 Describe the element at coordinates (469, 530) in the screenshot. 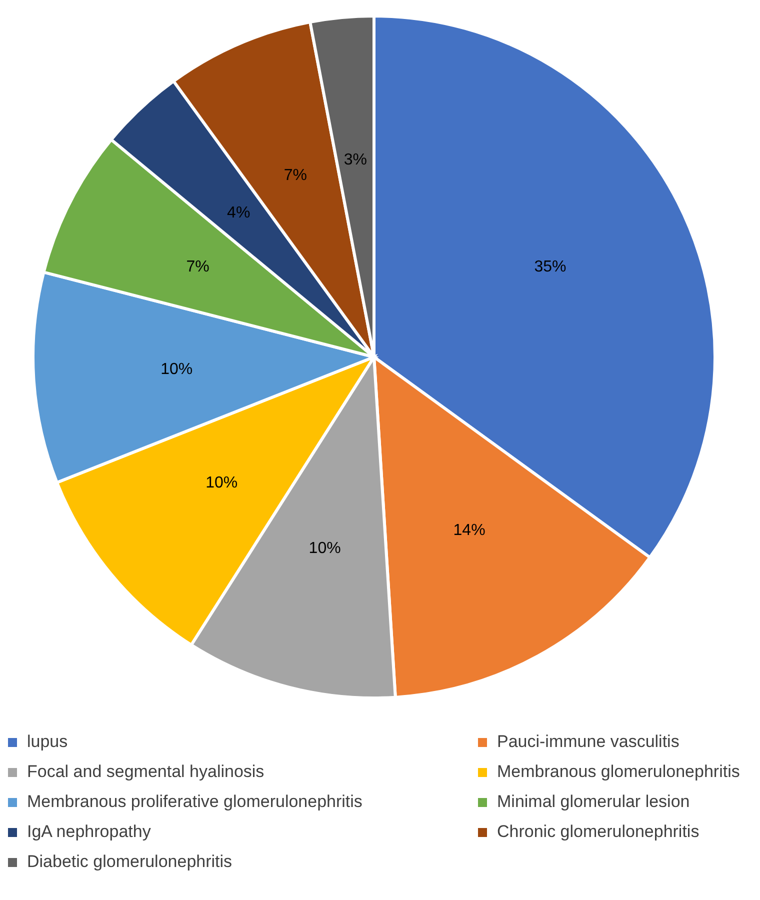

I see `data-label: 14%` at that location.